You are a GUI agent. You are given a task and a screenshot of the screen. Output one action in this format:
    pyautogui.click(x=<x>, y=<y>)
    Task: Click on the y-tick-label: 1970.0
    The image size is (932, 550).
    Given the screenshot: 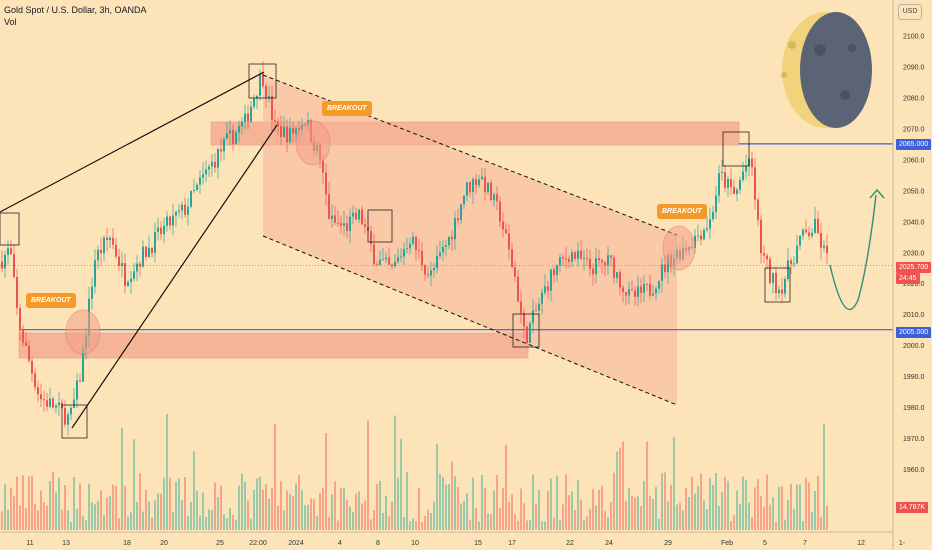 What is the action you would take?
    pyautogui.click(x=914, y=439)
    